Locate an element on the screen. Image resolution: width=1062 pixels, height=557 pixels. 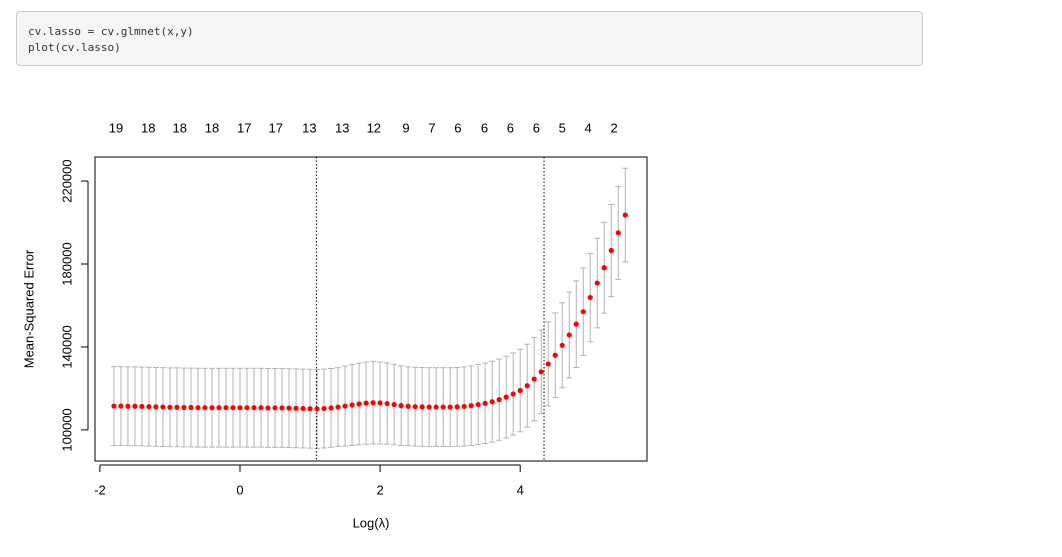
top-tick-label: 9 is located at coordinates (405, 127).